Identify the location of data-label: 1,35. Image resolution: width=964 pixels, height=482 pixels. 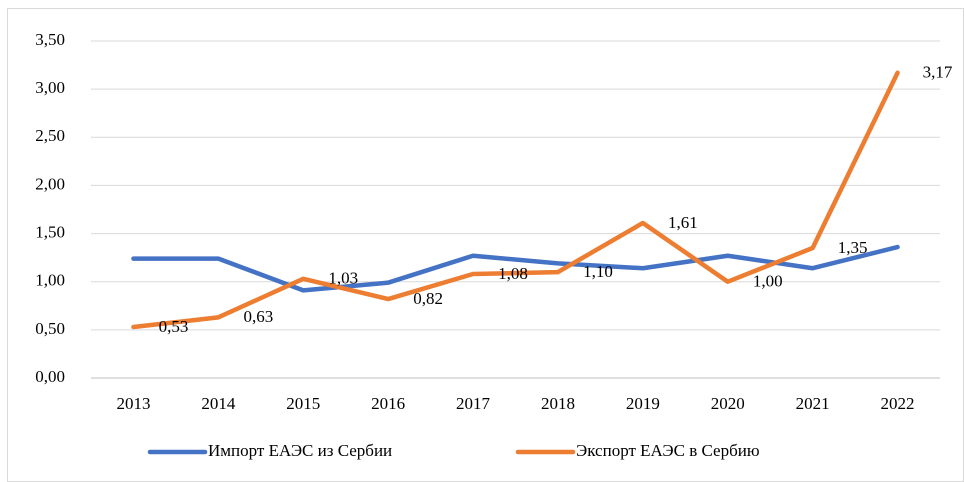
(853, 247).